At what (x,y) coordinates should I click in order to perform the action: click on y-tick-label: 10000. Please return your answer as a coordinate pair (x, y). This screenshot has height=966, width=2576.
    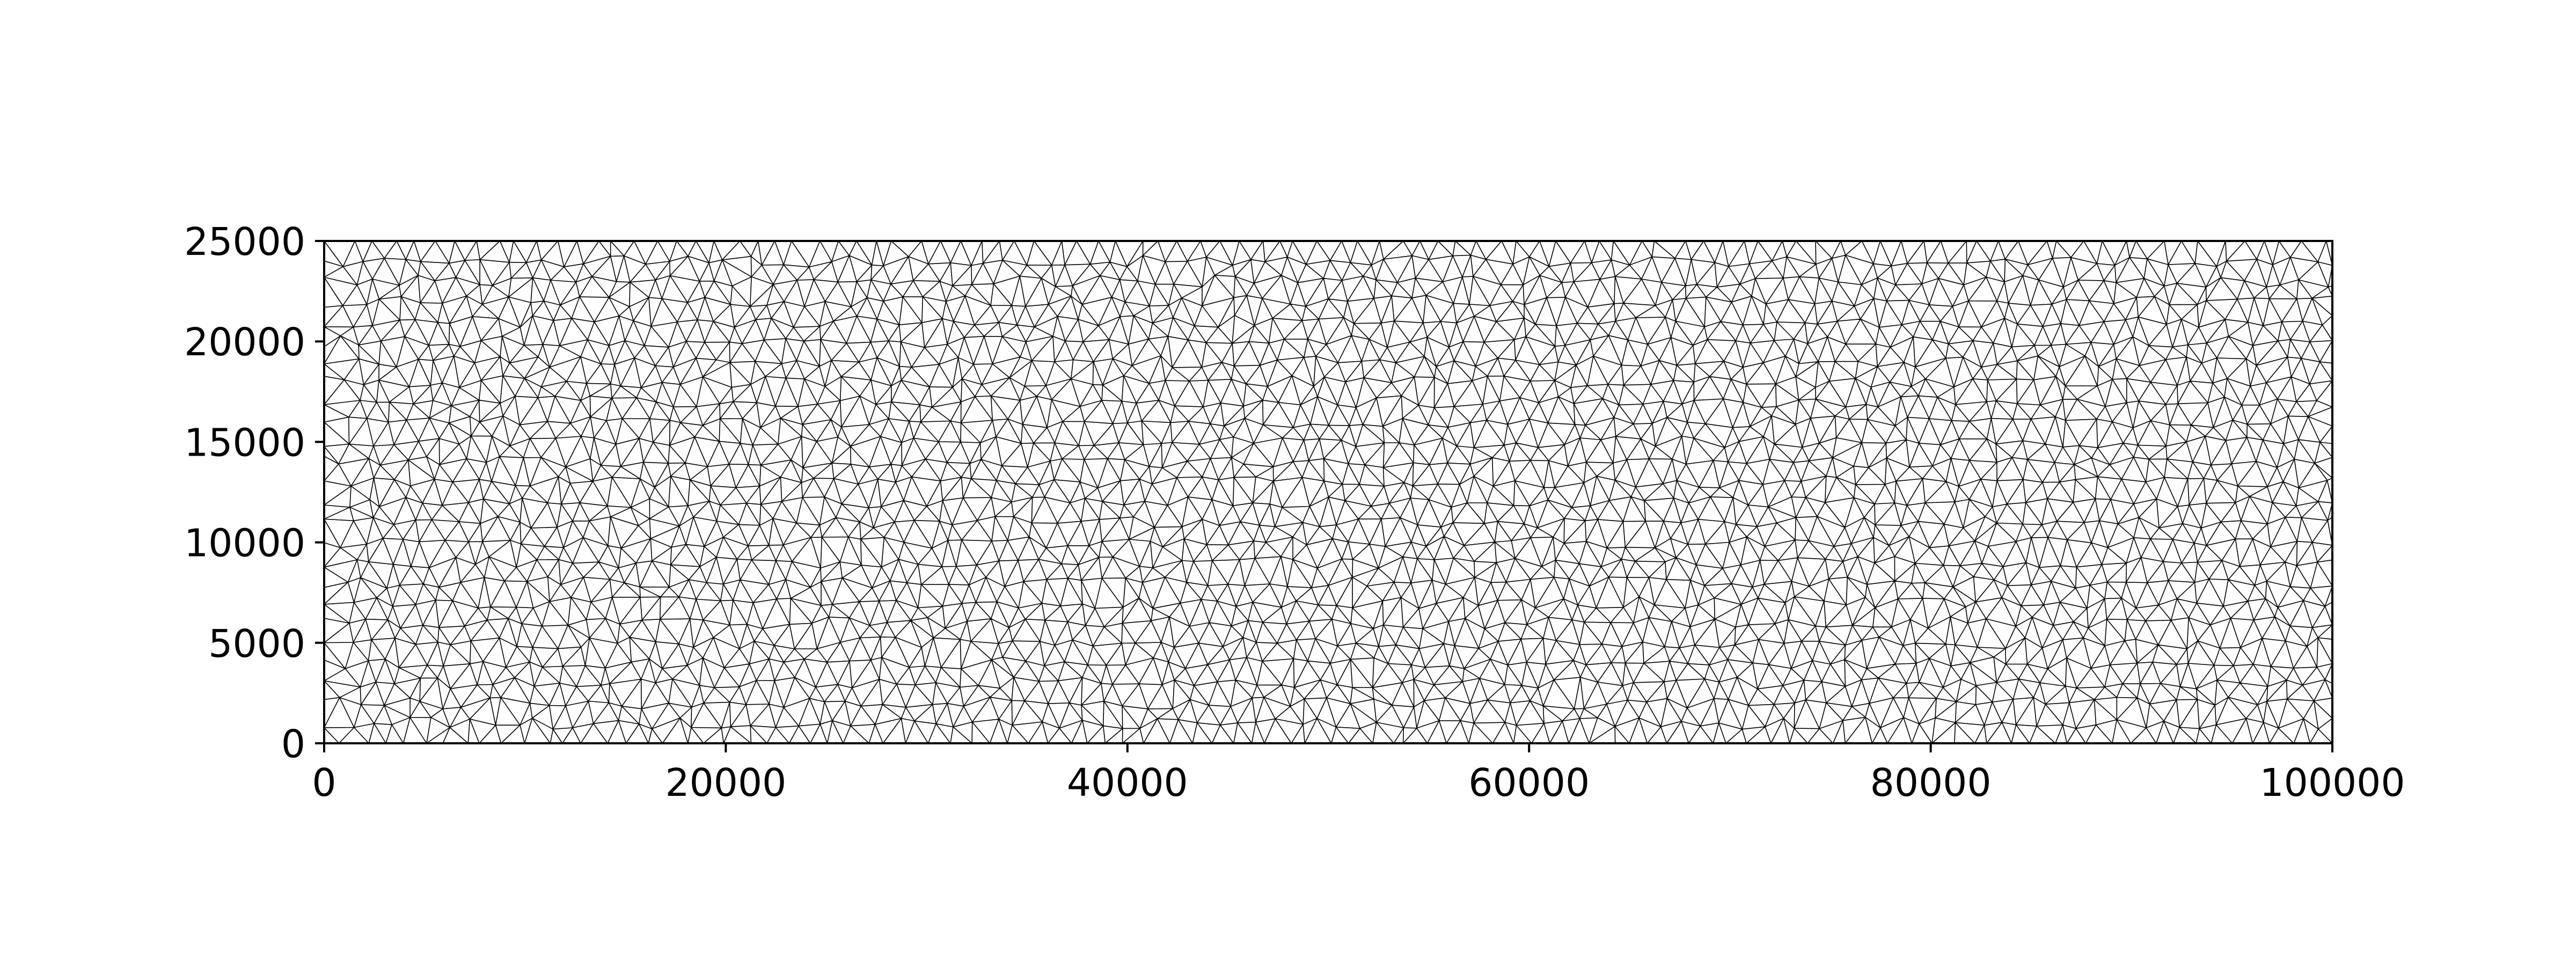
    Looking at the image, I should click on (244, 543).